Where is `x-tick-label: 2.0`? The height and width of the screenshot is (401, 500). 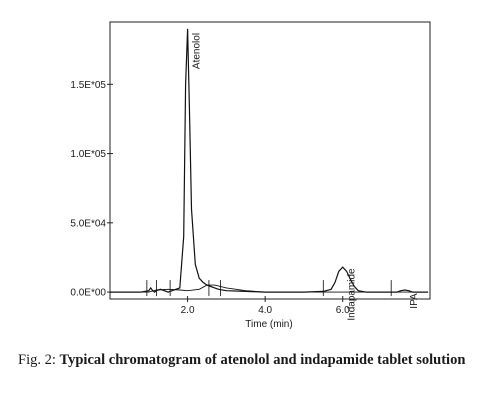
x-tick-label: 2.0 is located at coordinates (188, 310).